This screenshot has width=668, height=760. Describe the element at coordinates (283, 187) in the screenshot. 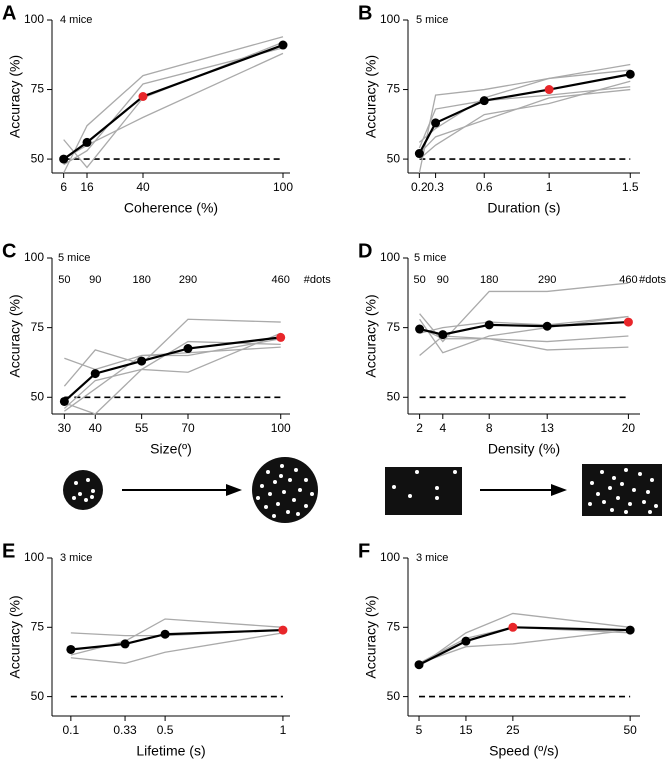

I see `x-tick-label: 100` at that location.